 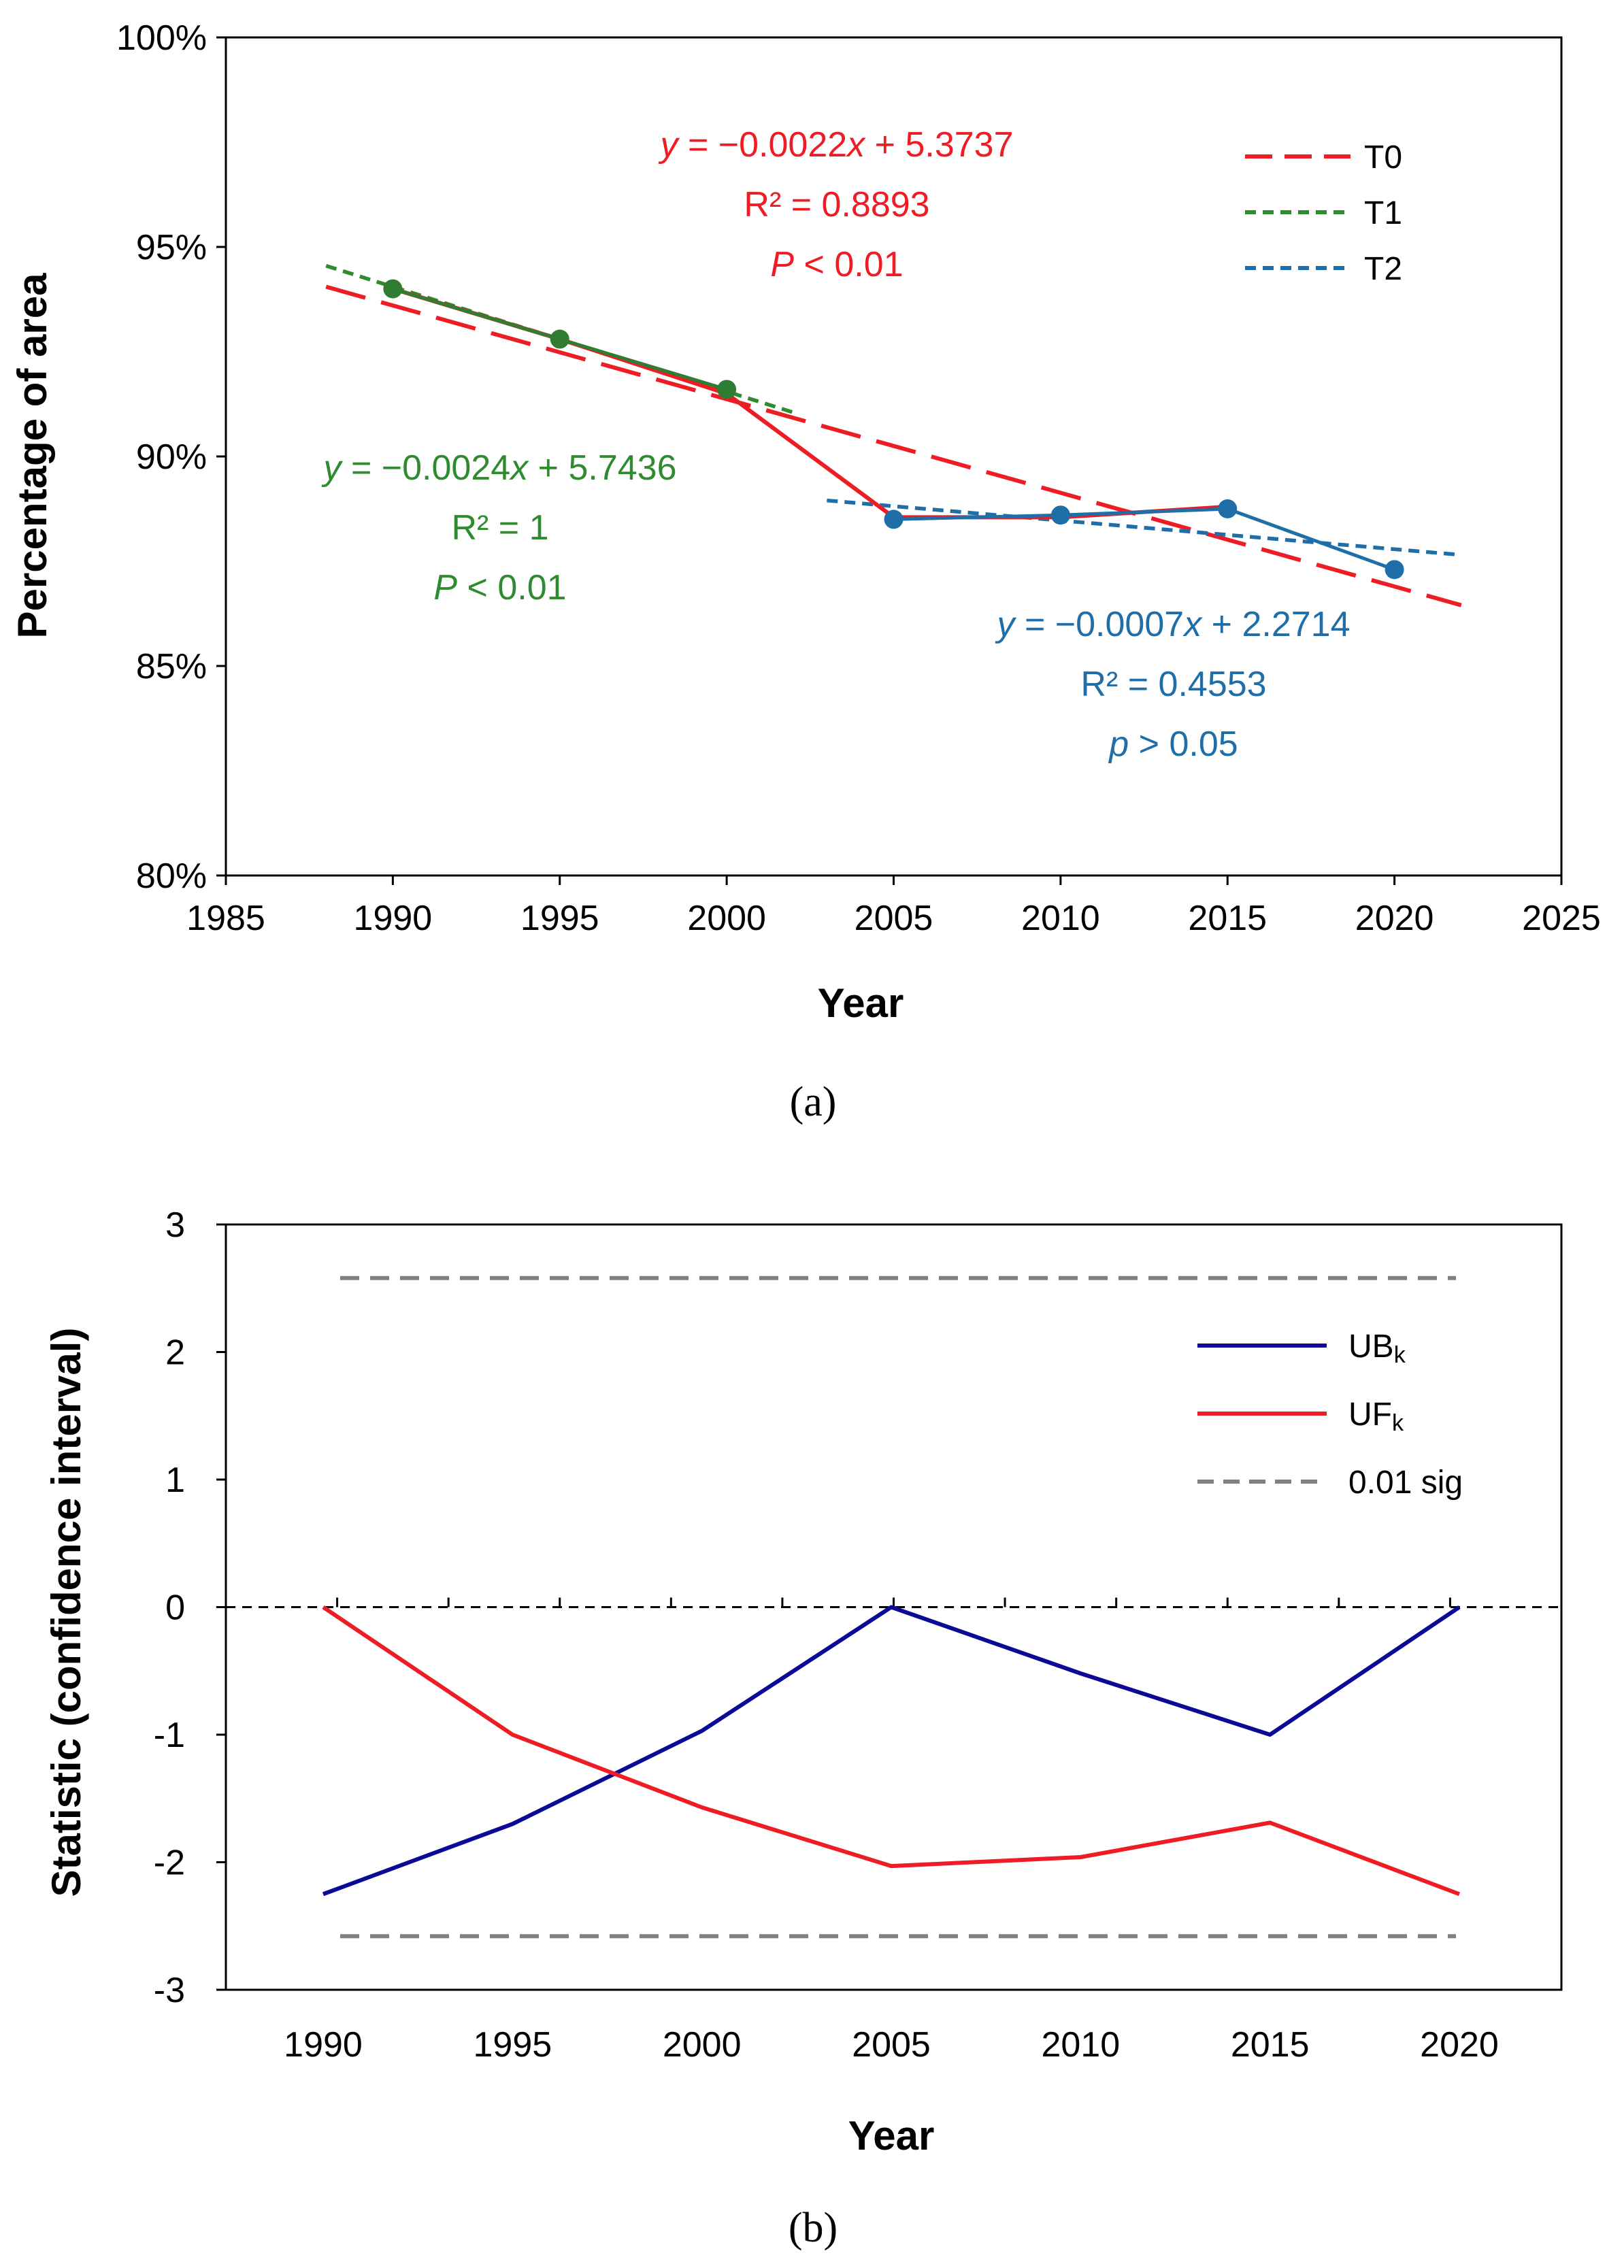 I want to click on y-tick-label-b: -3, so click(x=169, y=1990).